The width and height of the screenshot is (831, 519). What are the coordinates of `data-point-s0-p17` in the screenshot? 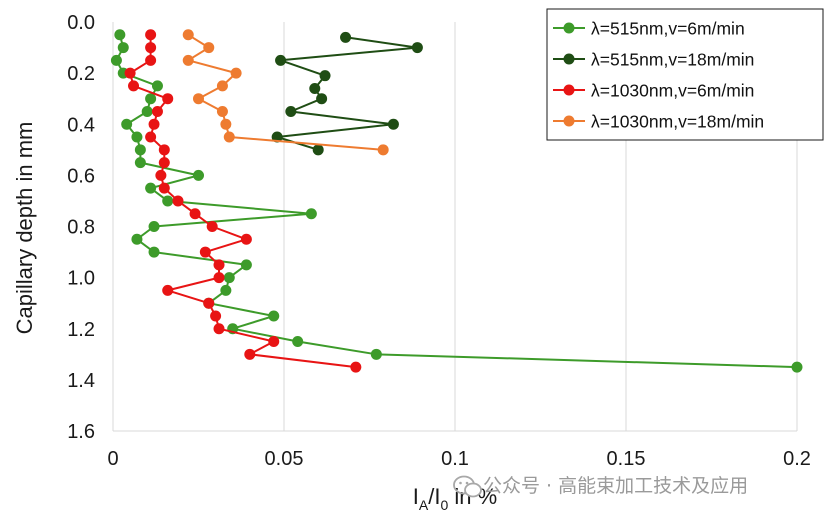 It's located at (154, 252).